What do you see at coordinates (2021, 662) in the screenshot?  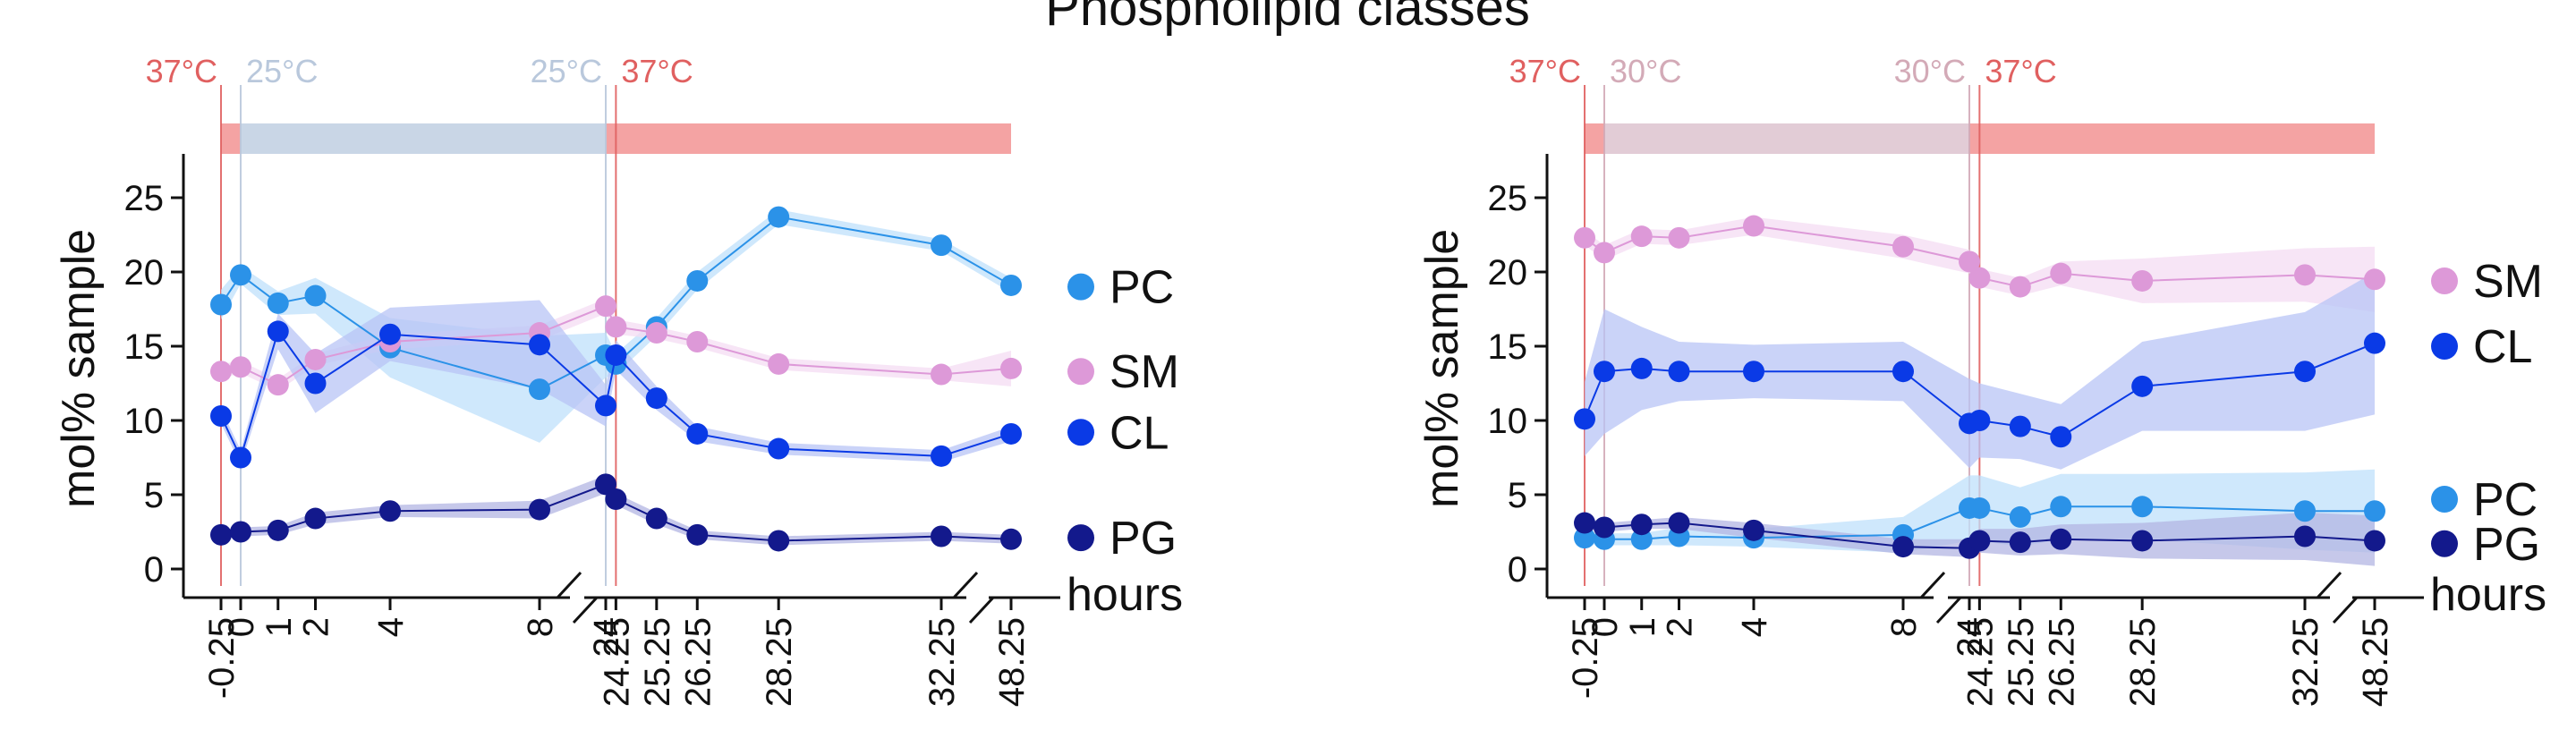 I see `x-tick-label: 25.25` at bounding box center [2021, 662].